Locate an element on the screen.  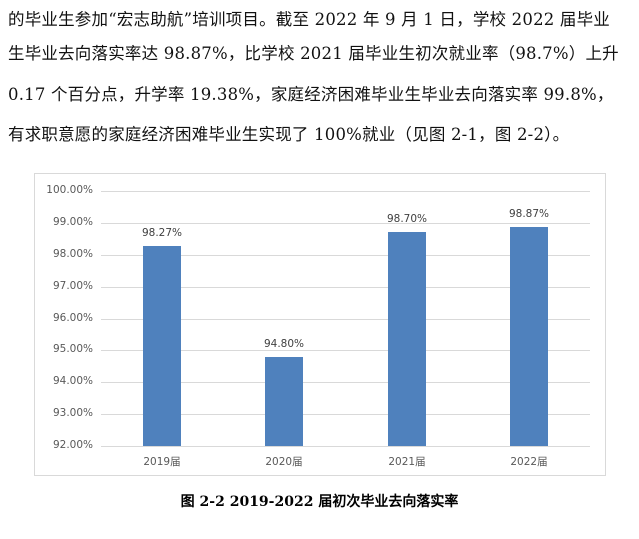
y-axis-tick-label: 96.00% is located at coordinates (72, 318).